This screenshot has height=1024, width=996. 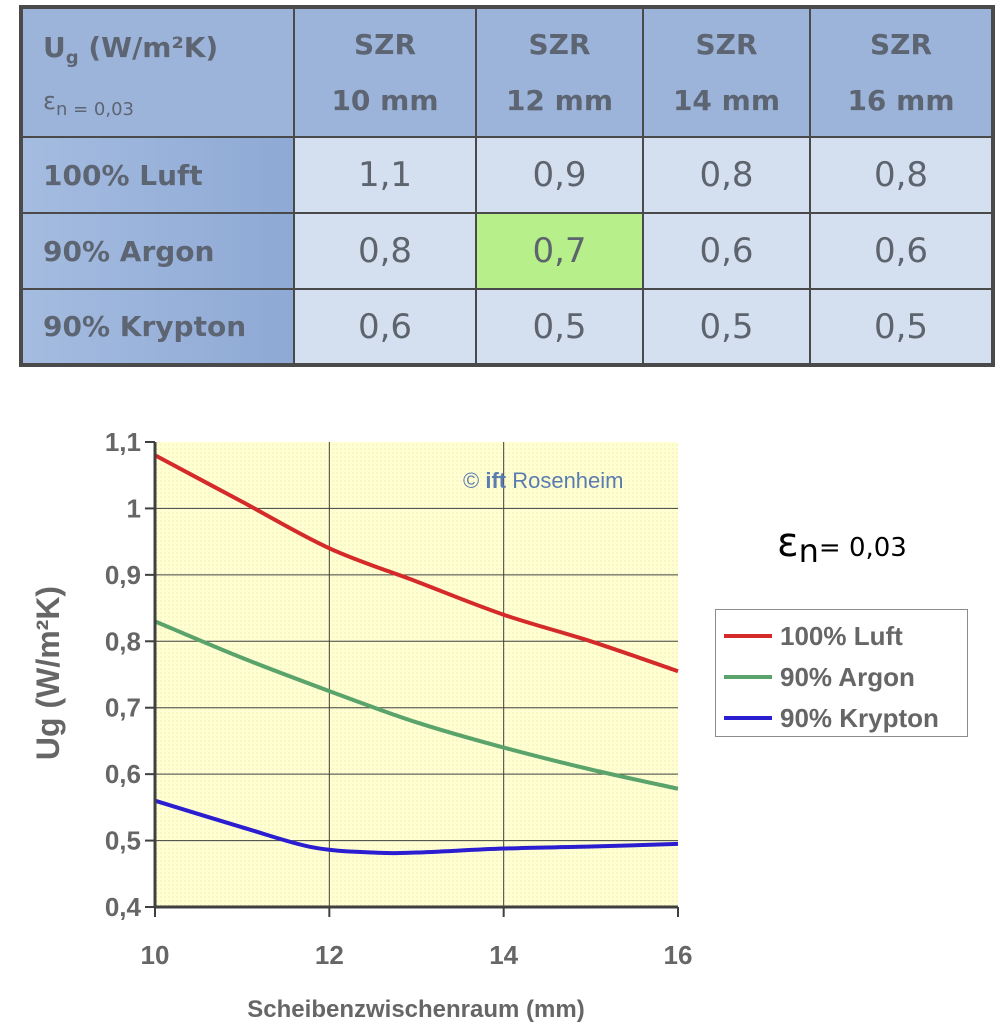 I want to click on x-tick-label: 16, so click(x=678, y=955).